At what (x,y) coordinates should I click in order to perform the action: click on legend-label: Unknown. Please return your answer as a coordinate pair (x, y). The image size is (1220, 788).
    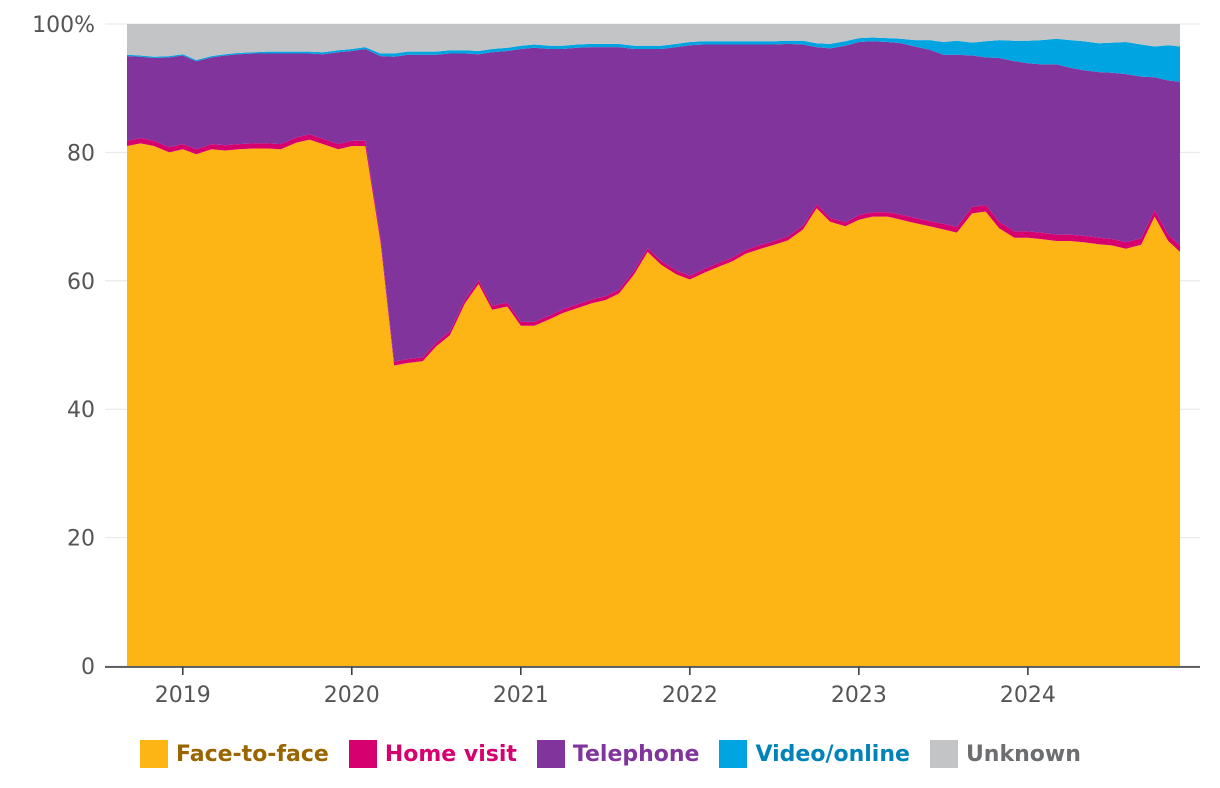
    Looking at the image, I should click on (1023, 754).